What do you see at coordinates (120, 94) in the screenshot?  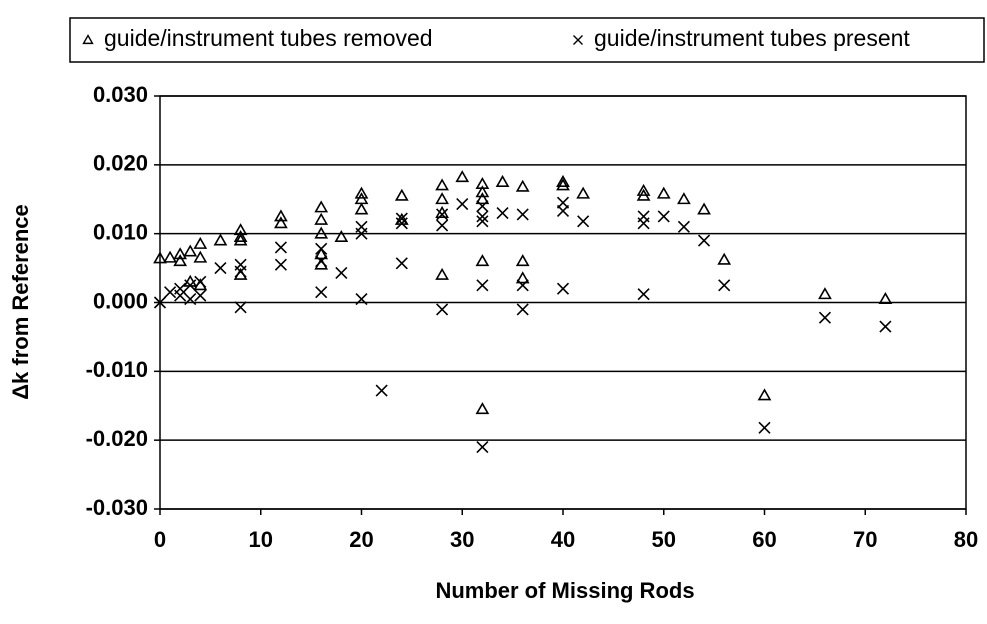 I see `y-tick-label: 0.030` at bounding box center [120, 94].